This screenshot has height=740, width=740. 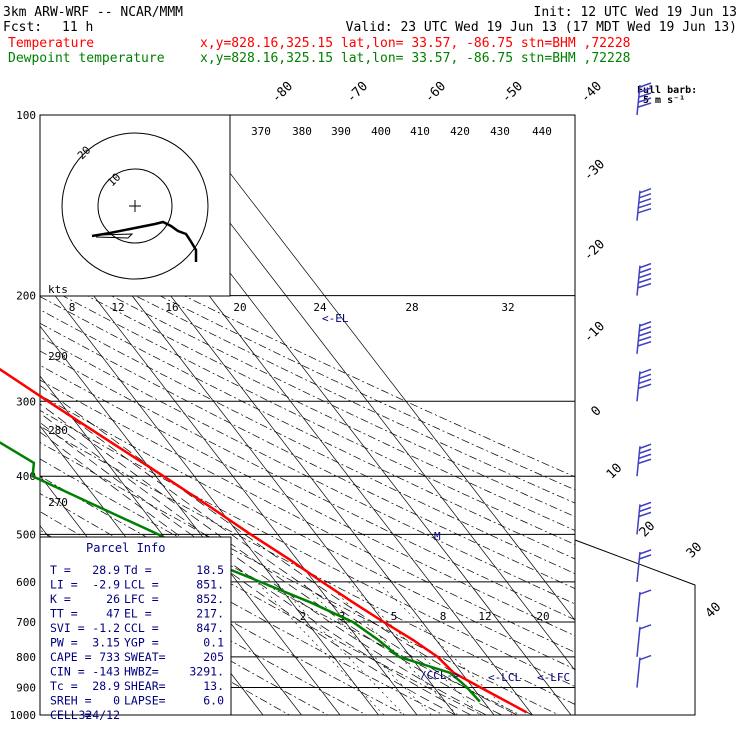 What do you see at coordinates (106, 628) in the screenshot?
I see `parcel-info-cell: -1.2` at bounding box center [106, 628].